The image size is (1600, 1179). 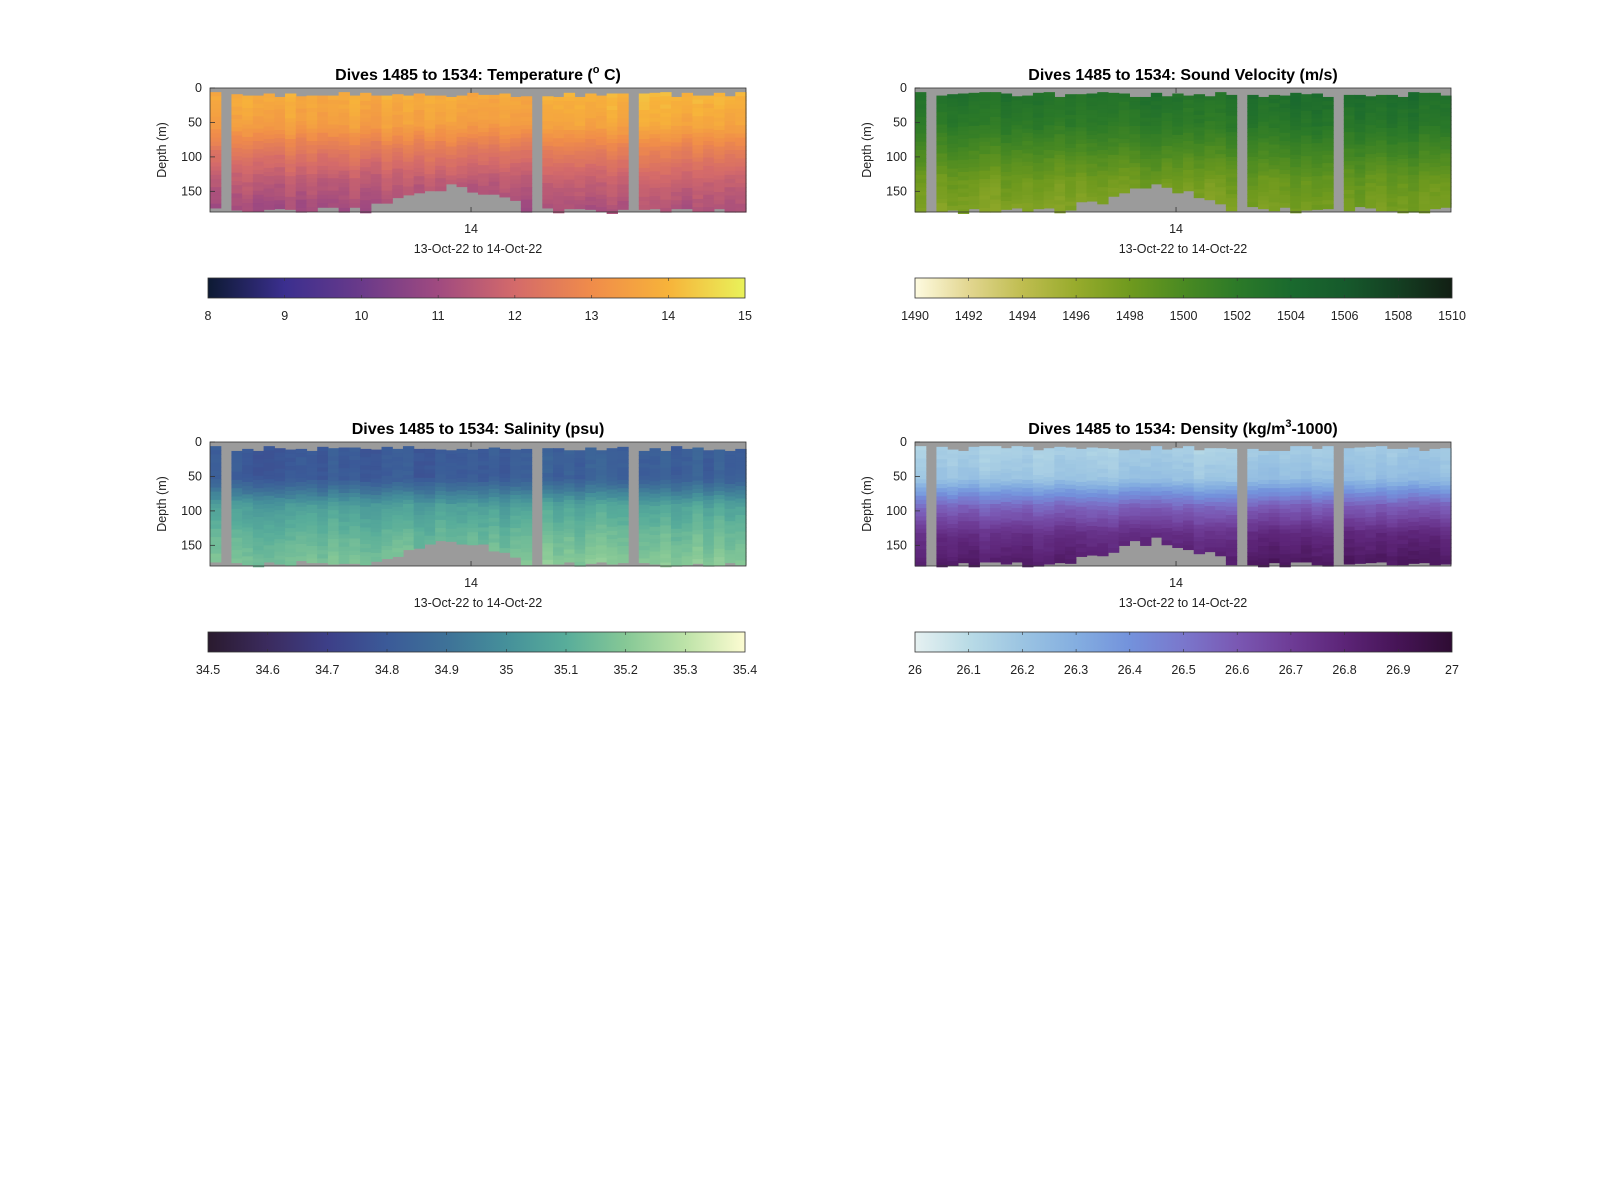 I want to click on colorbar-tick-label: 1498, so click(x=1130, y=316).